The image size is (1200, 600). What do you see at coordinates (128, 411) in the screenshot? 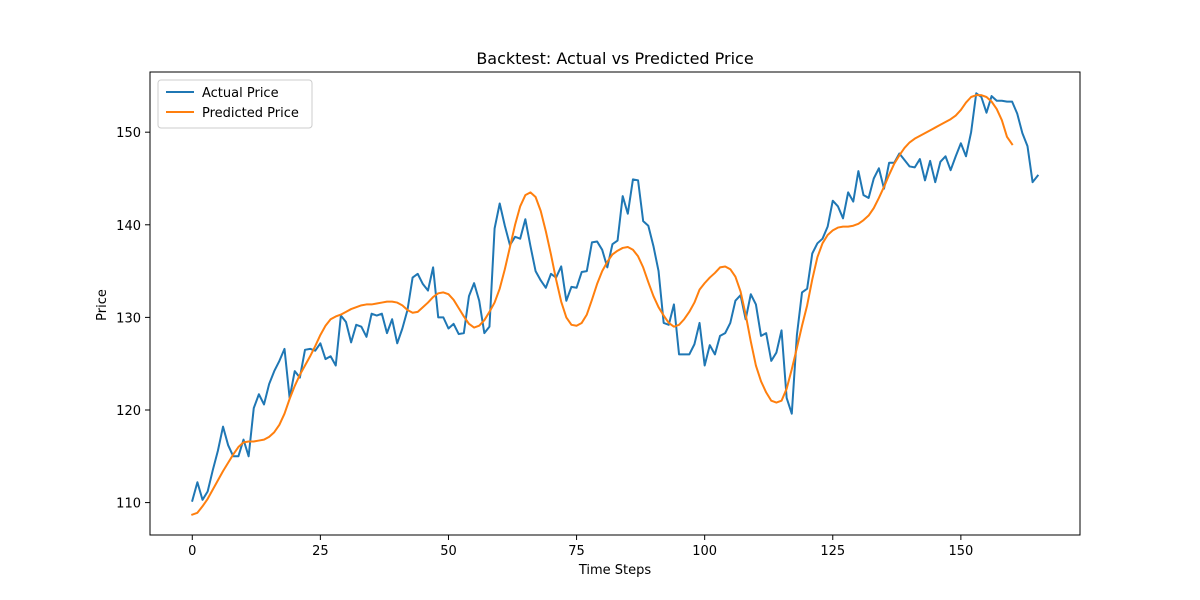
I see `y-tick-label: 120` at bounding box center [128, 411].